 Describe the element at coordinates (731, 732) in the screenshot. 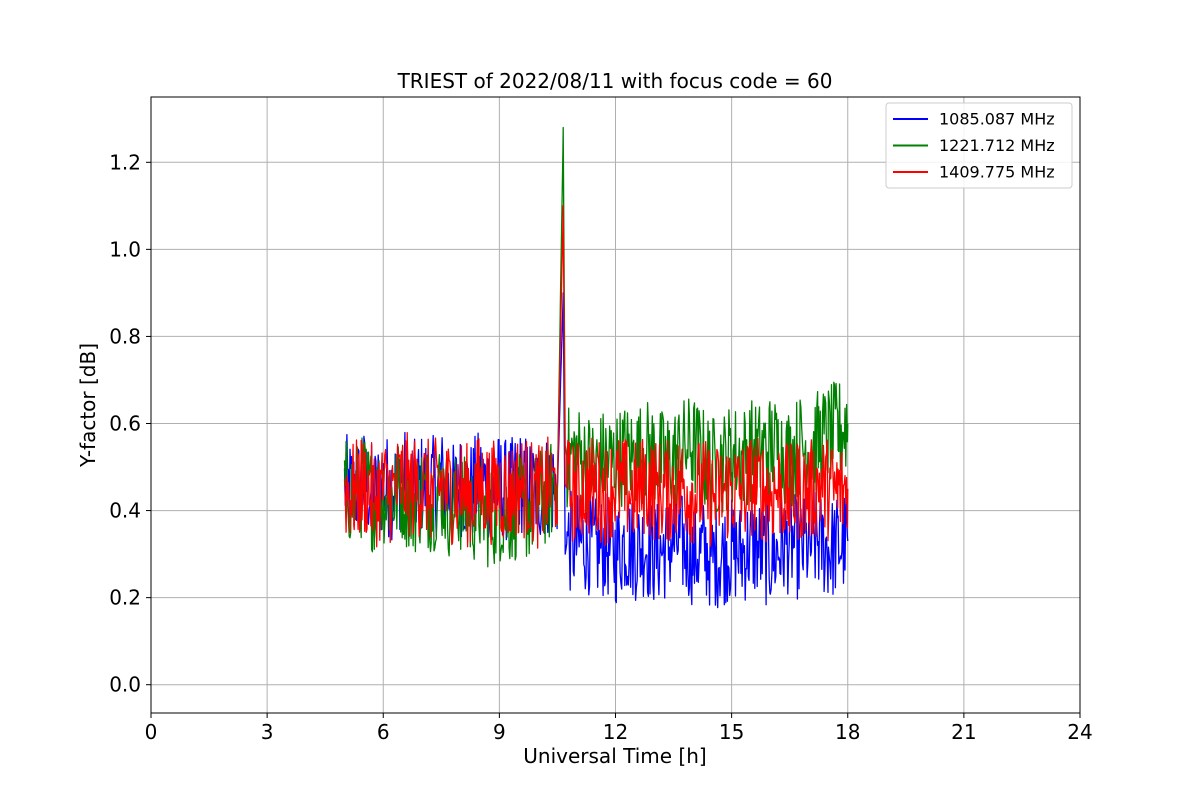

I see `x-tick-label: 15` at that location.